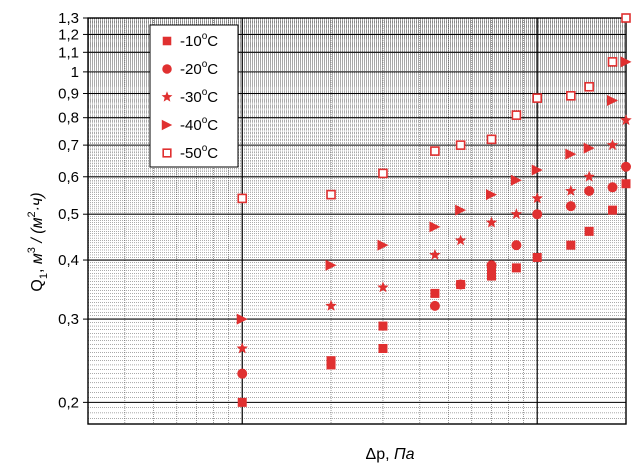  I want to click on y-tick-label: 0,4, so click(68, 260).